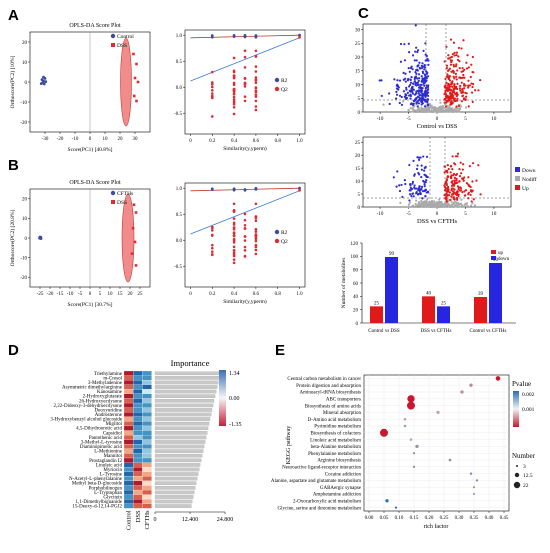  Describe the element at coordinates (105, 461) in the screenshot. I see `d-row-label: Prostaglandin I2` at that location.